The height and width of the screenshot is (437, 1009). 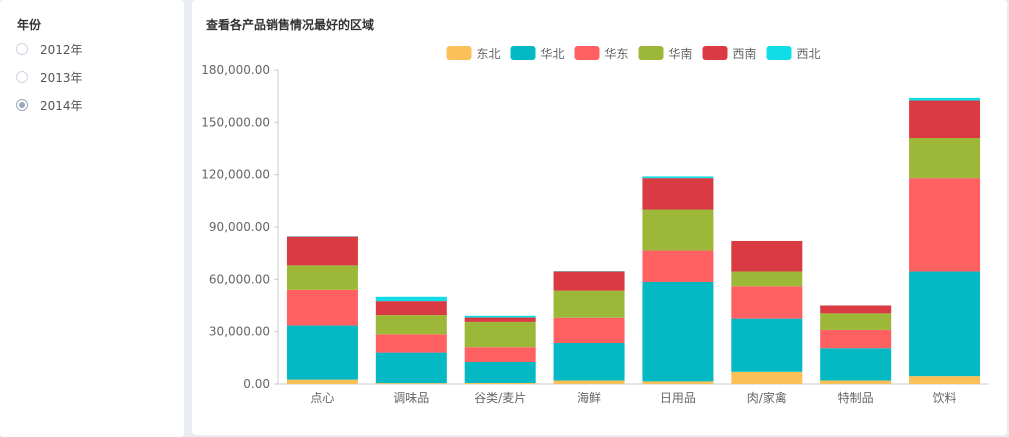 I want to click on x-tick-label: 海鲜, so click(x=589, y=397).